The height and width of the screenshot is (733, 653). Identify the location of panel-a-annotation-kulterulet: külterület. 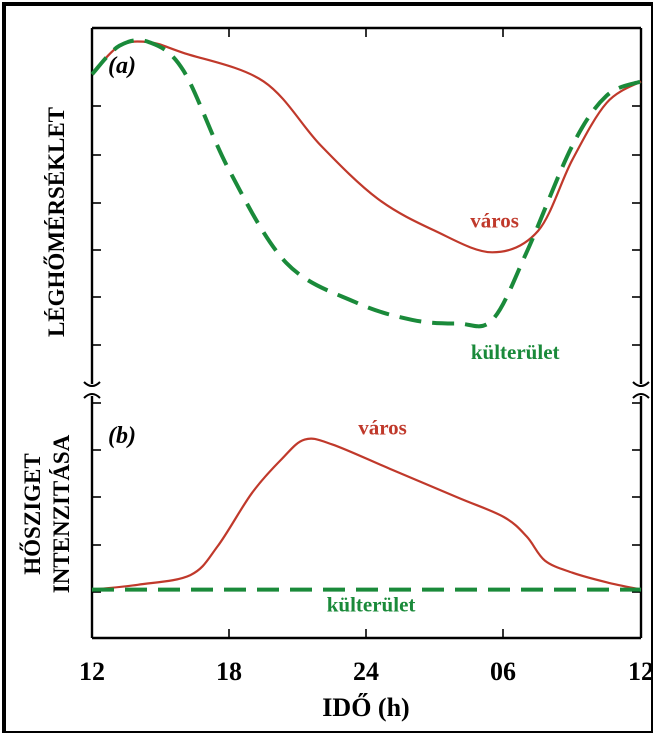
(515, 352).